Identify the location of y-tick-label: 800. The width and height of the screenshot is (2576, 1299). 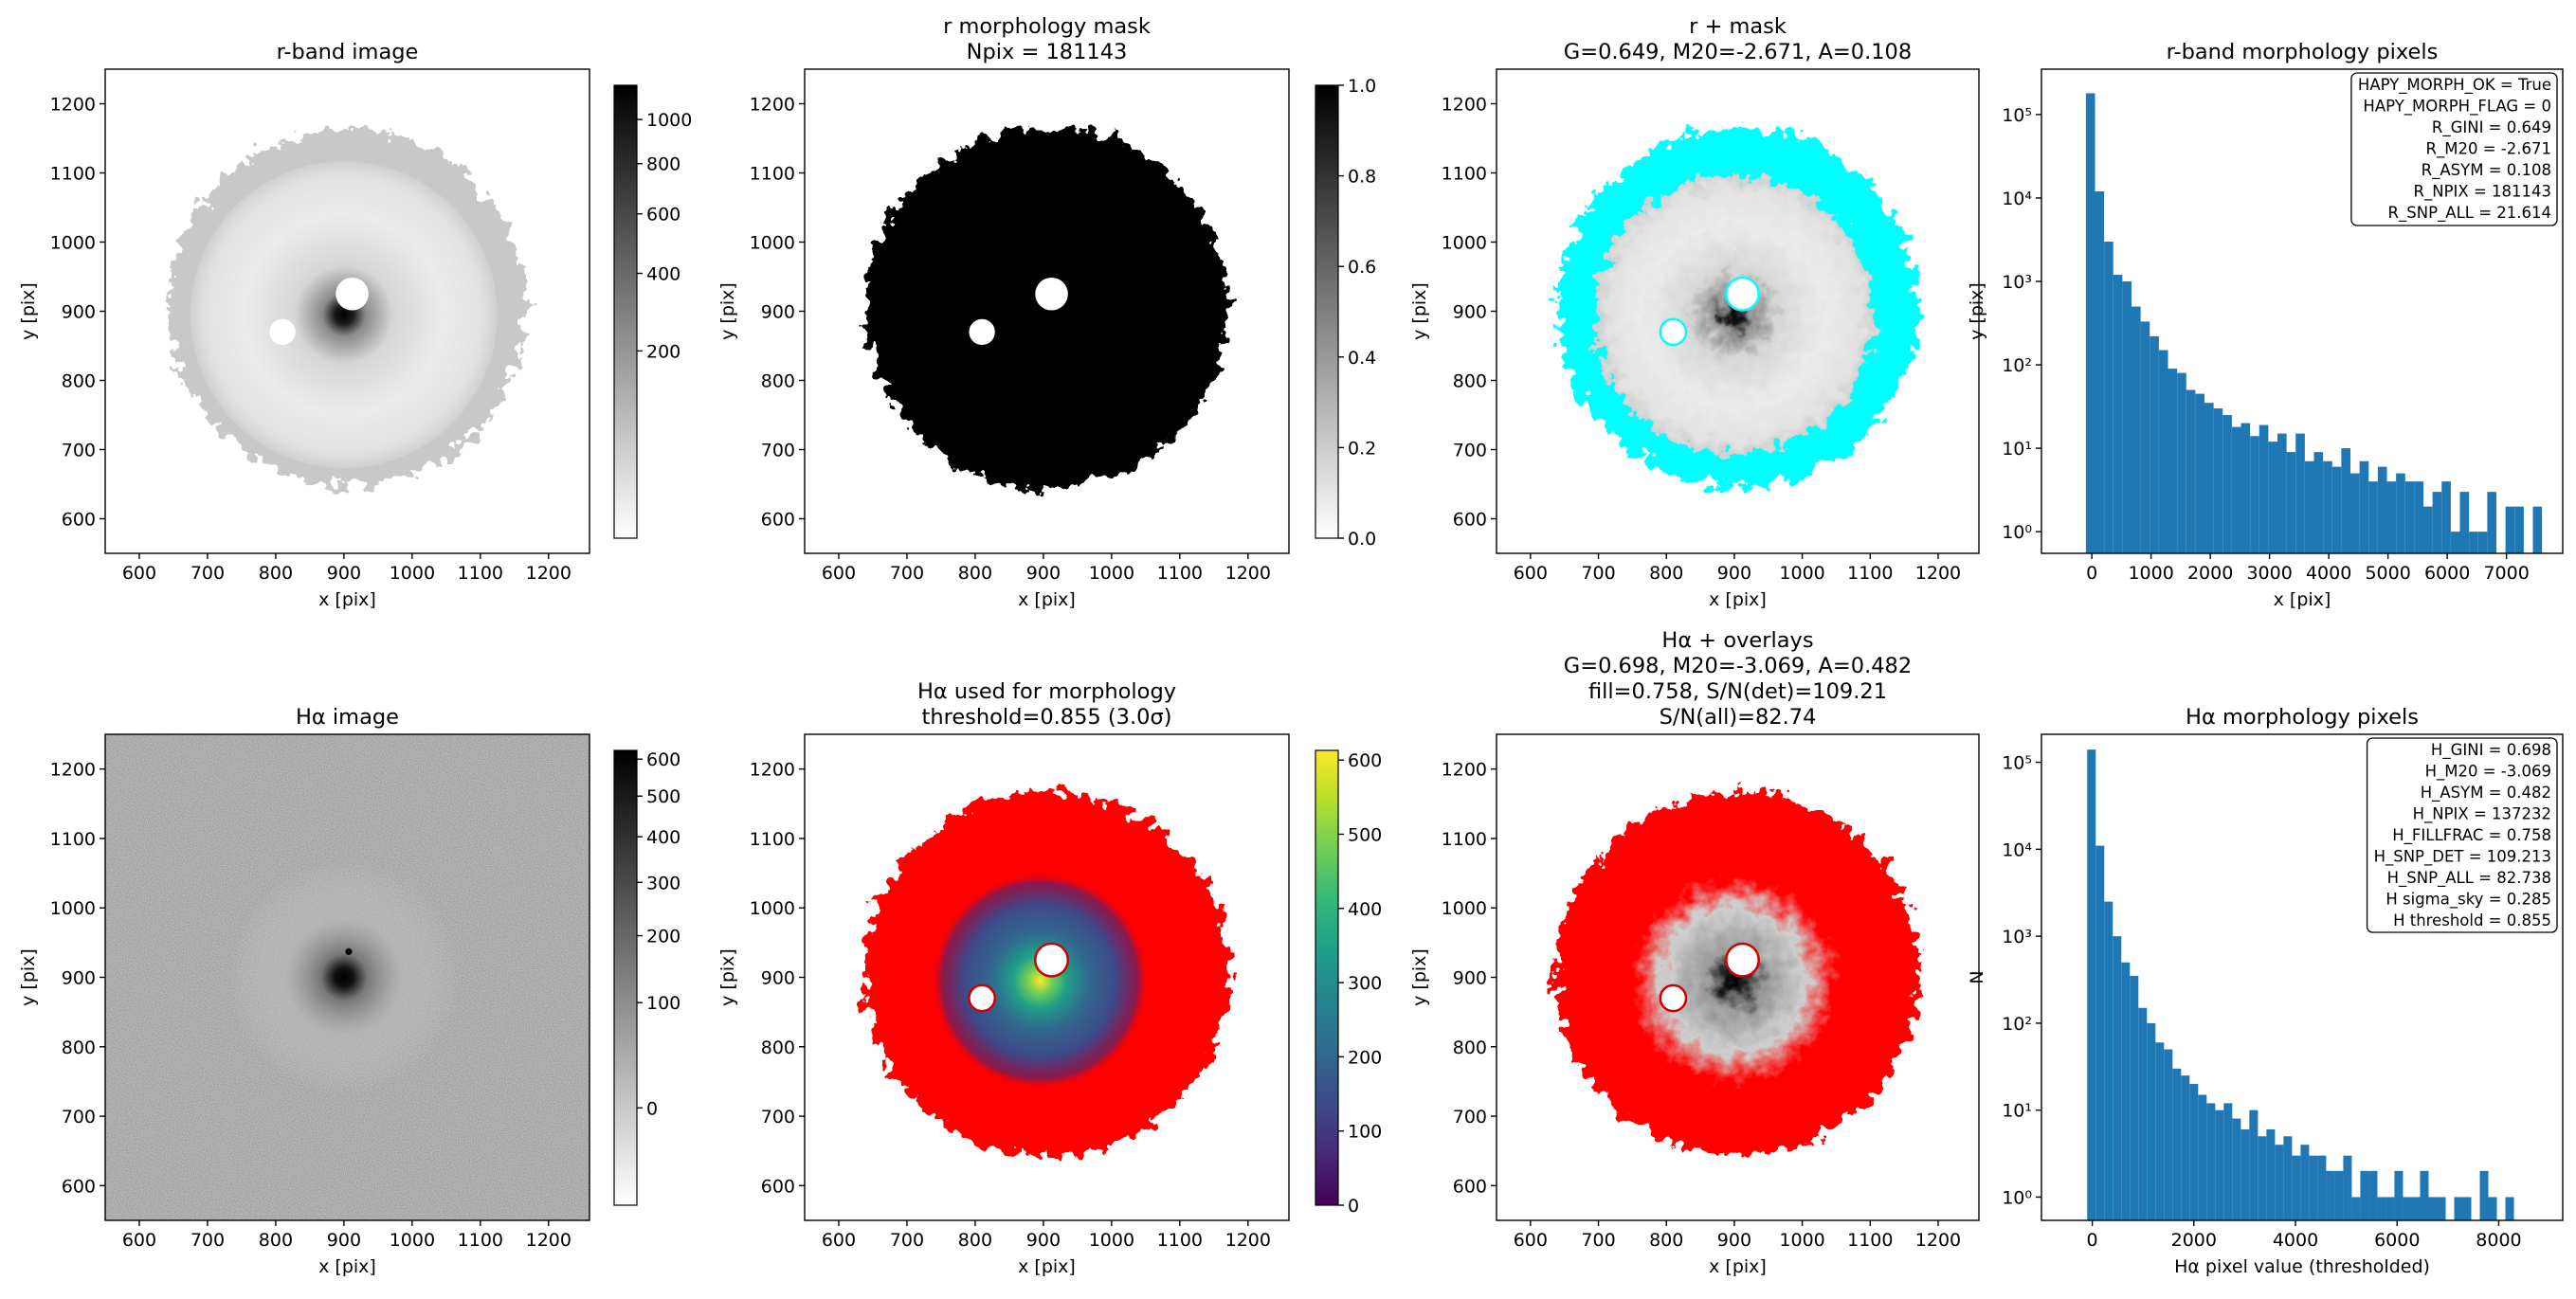
(778, 381).